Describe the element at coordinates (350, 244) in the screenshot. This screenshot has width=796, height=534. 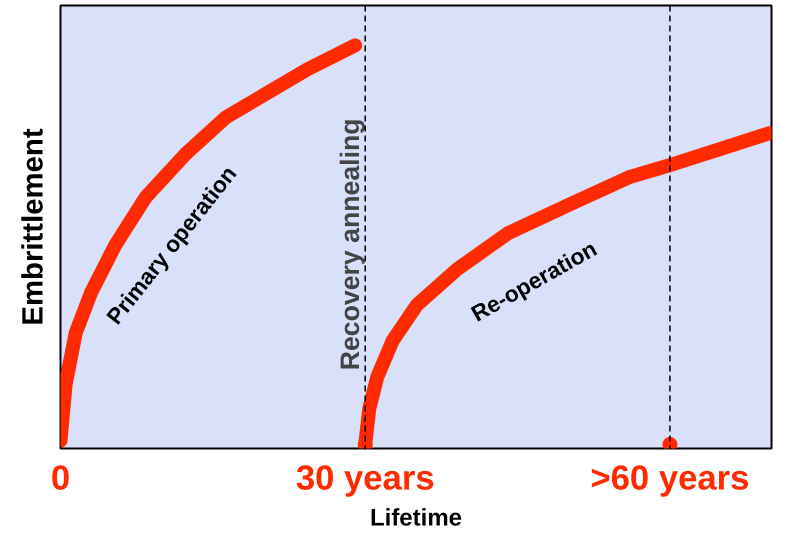
I see `ref-line-label: Recovery annealing` at that location.